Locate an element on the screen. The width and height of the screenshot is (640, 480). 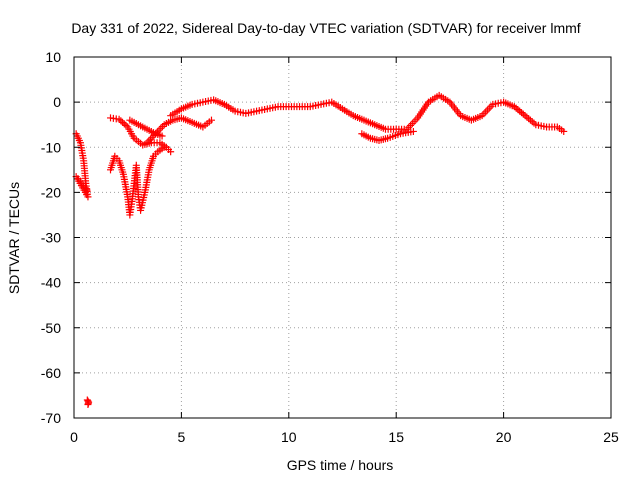
x-tick-label: 15 is located at coordinates (396, 437).